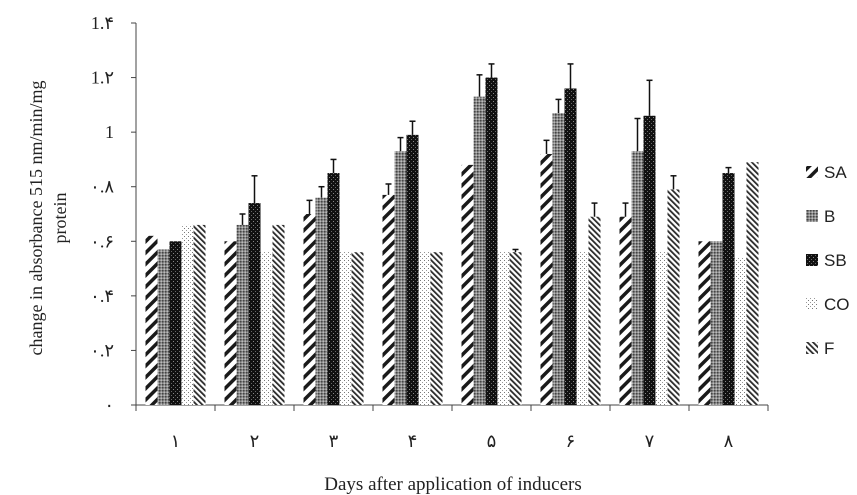  What do you see at coordinates (835, 172) in the screenshot?
I see `legend-label-sa: SA` at bounding box center [835, 172].